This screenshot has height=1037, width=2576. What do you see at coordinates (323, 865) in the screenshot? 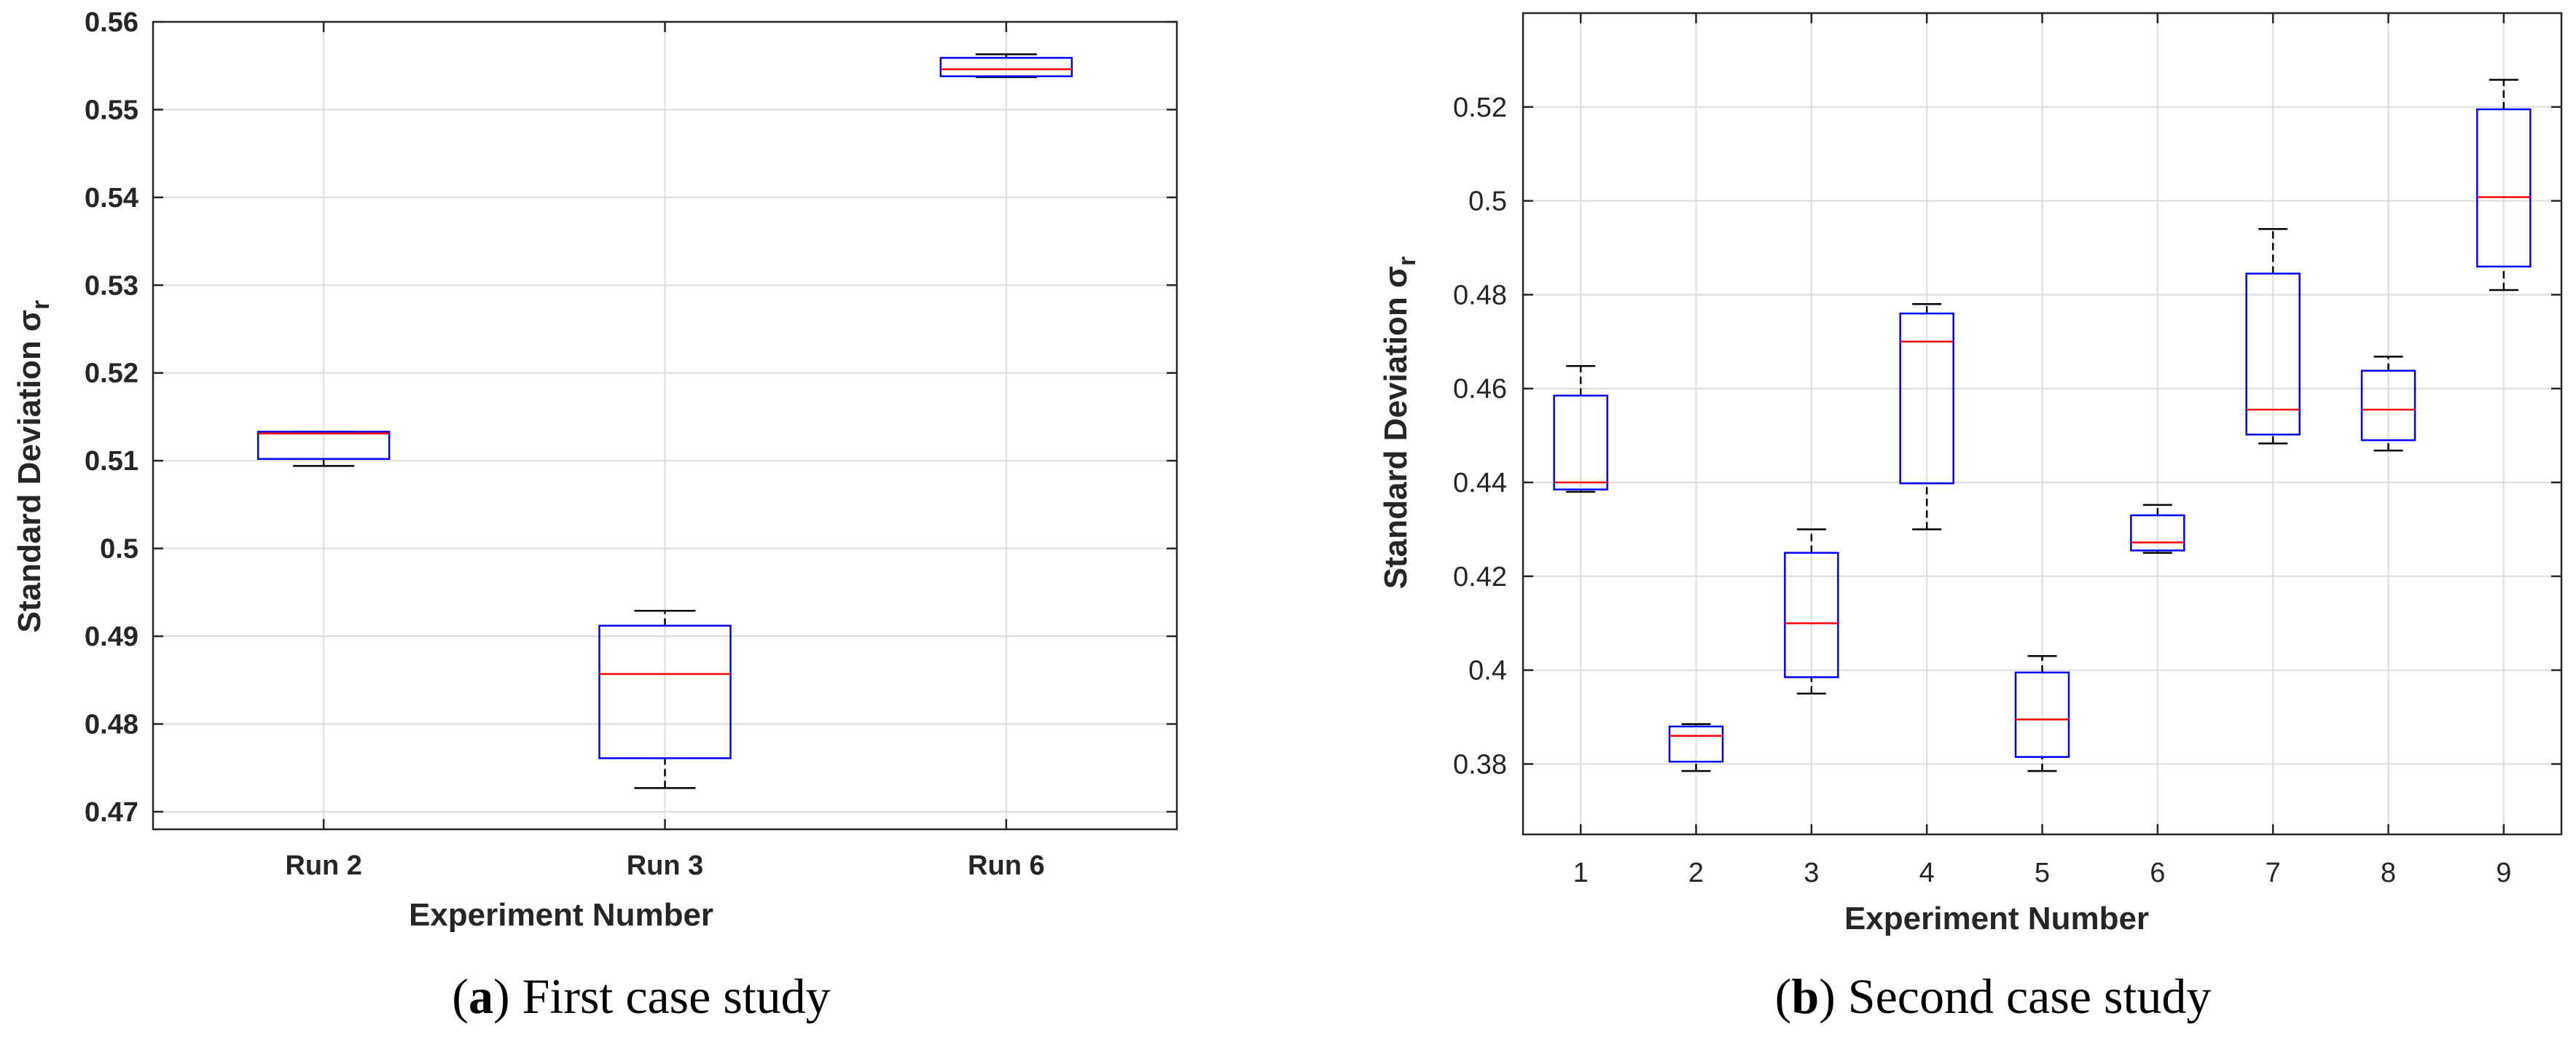
I see `panel-a-x-tick-label: Run 2` at bounding box center [323, 865].